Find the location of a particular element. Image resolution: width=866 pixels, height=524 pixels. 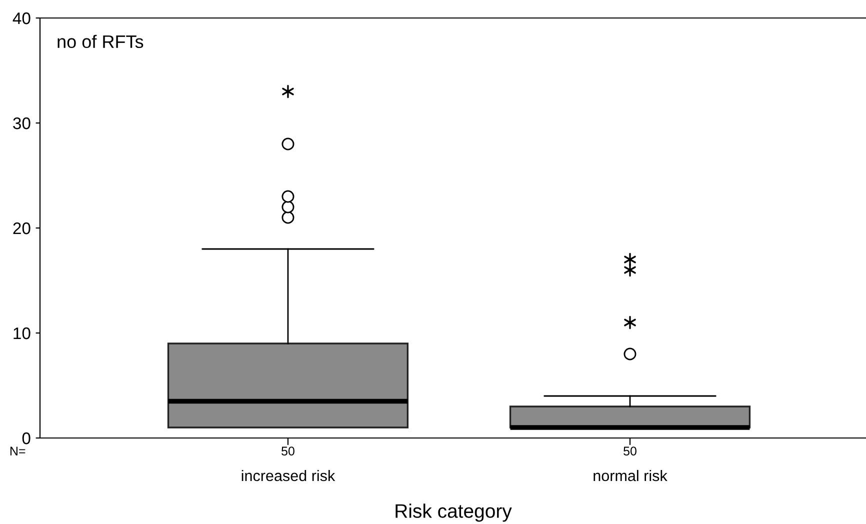

text: N= is located at coordinates (18, 451).